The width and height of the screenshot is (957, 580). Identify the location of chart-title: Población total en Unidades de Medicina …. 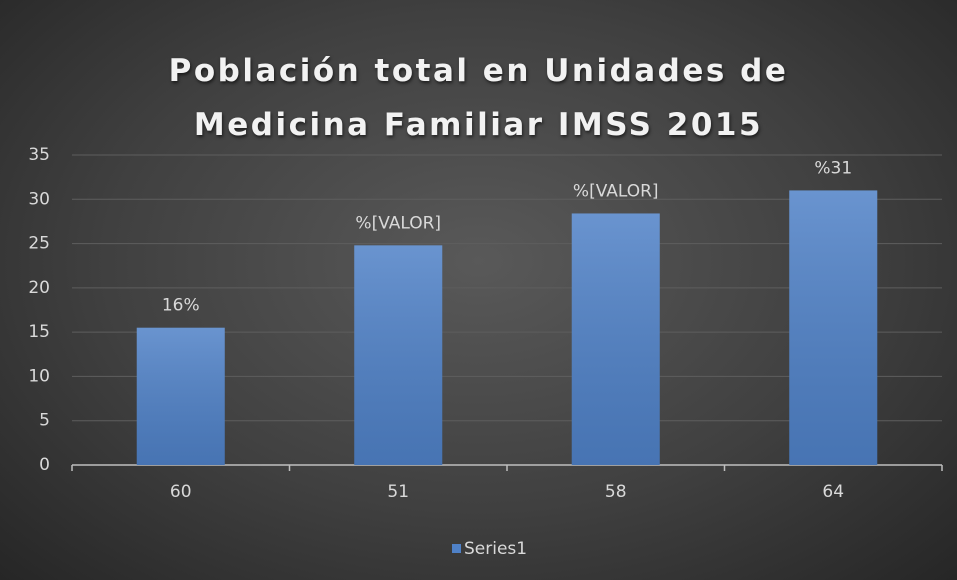
(478, 98).